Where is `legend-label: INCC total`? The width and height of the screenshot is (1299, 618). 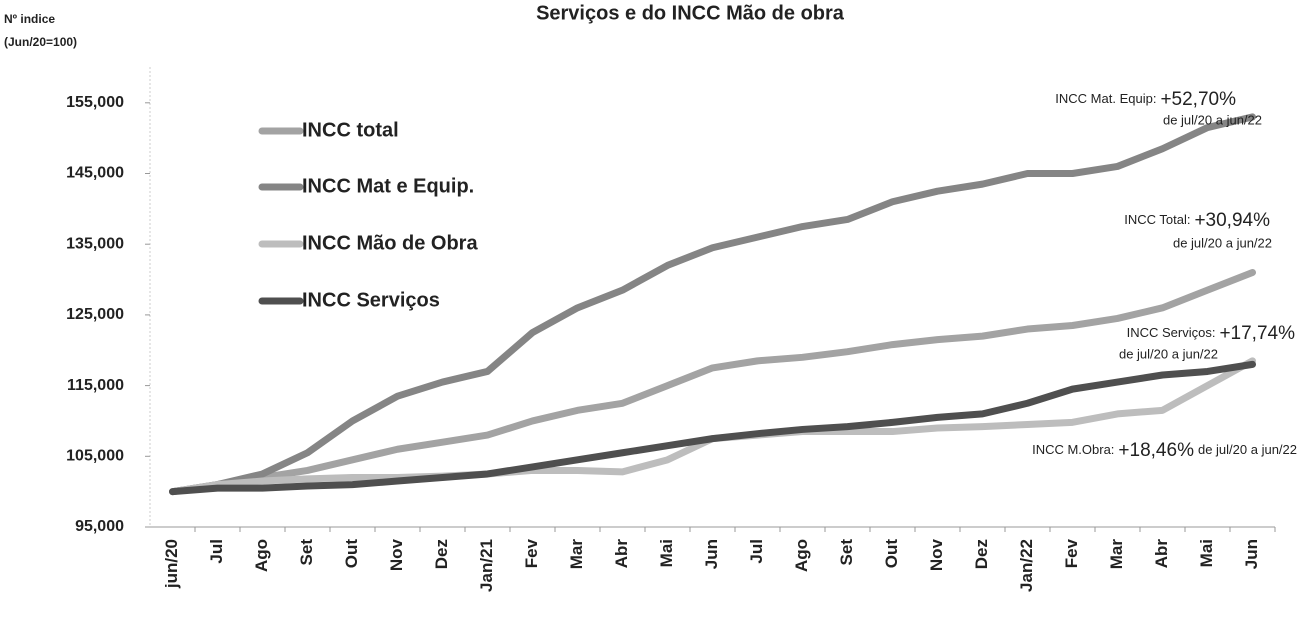 legend-label: INCC total is located at coordinates (350, 130).